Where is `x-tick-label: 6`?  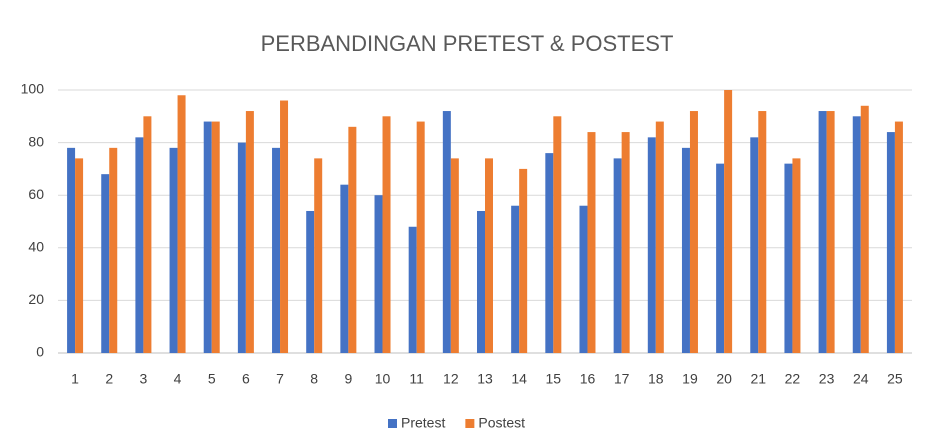
x-tick-label: 6 is located at coordinates (246, 379).